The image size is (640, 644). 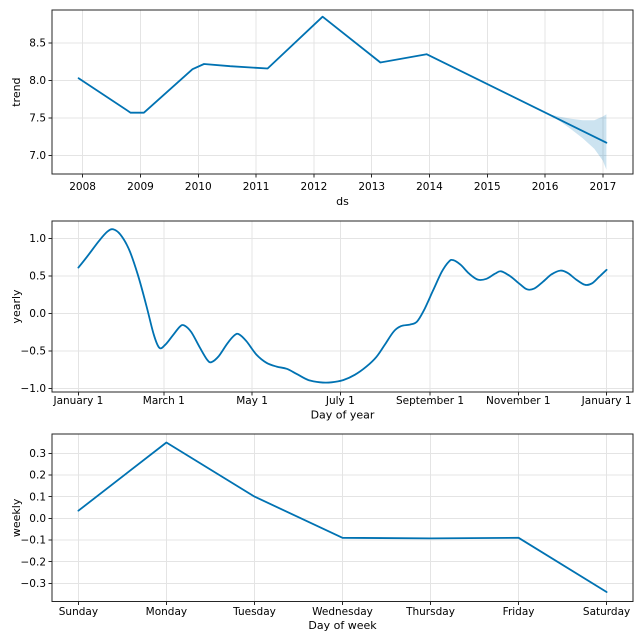 What do you see at coordinates (164, 401) in the screenshot?
I see `x-tick-label: March 1` at bounding box center [164, 401].